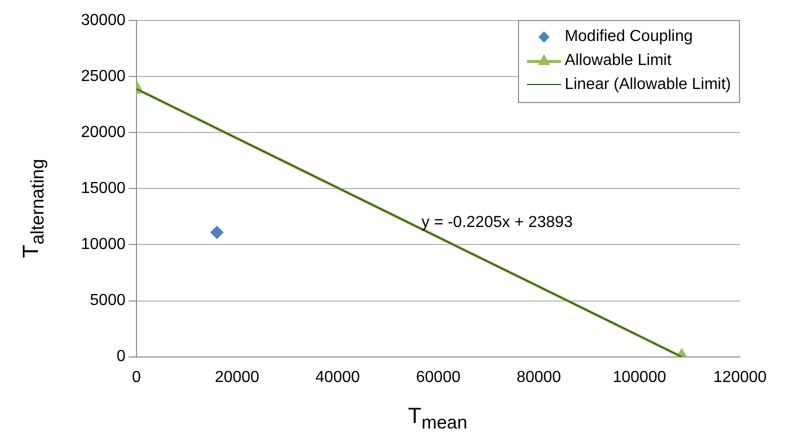  What do you see at coordinates (103, 77) in the screenshot?
I see `y-tick-label: 25000` at bounding box center [103, 77].